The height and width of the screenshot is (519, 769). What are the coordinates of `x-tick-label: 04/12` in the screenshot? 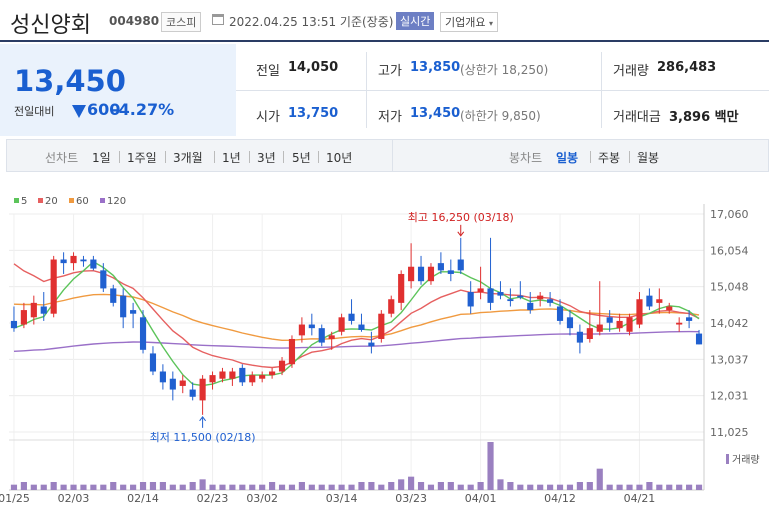 It's located at (560, 498).